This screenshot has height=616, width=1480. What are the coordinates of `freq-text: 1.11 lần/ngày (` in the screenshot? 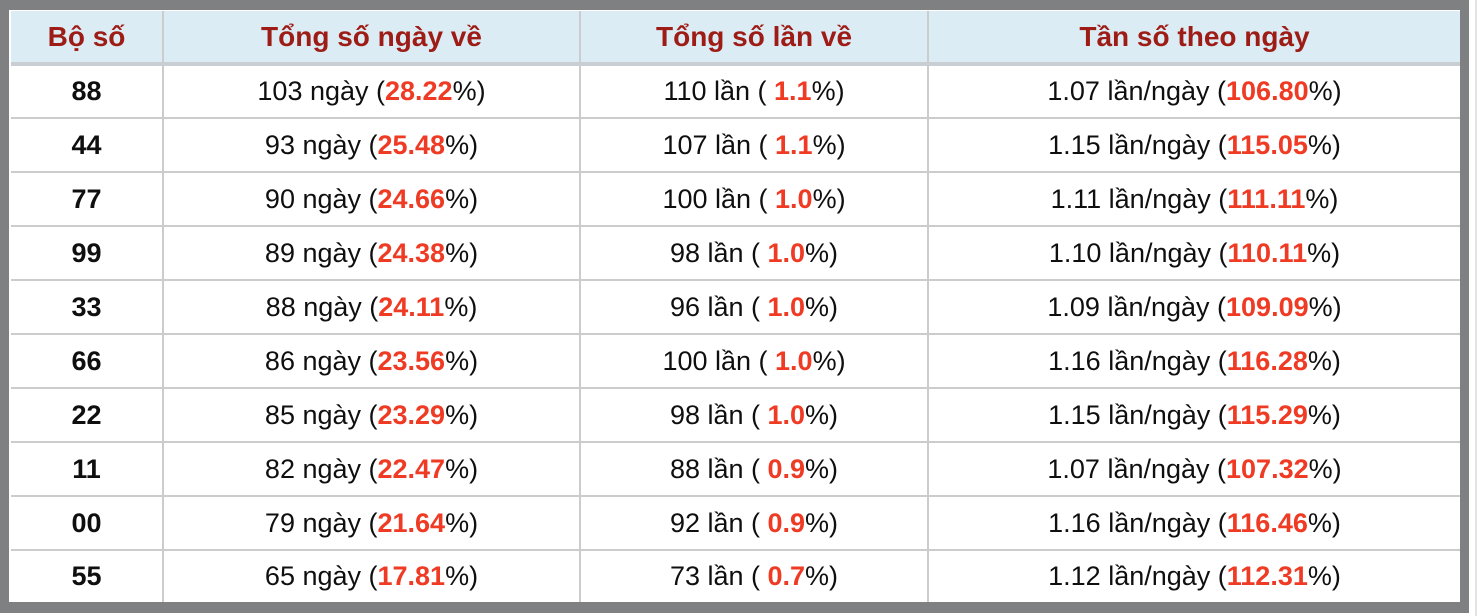 It's located at (1139, 198).